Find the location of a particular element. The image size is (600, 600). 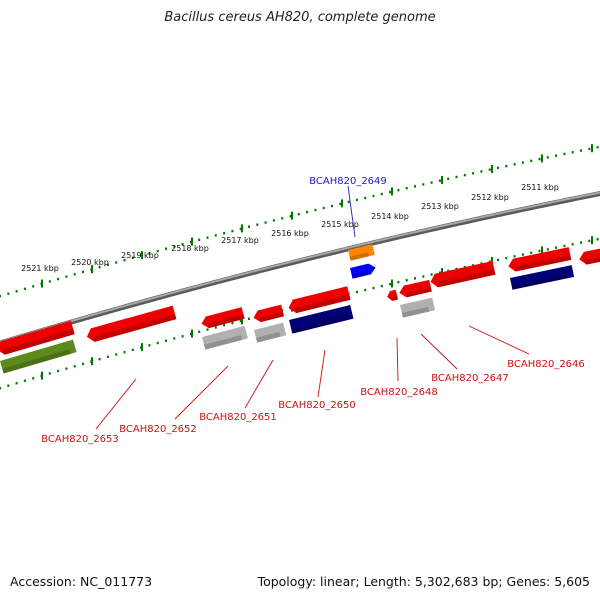

gene-olive is located at coordinates (38, 356).